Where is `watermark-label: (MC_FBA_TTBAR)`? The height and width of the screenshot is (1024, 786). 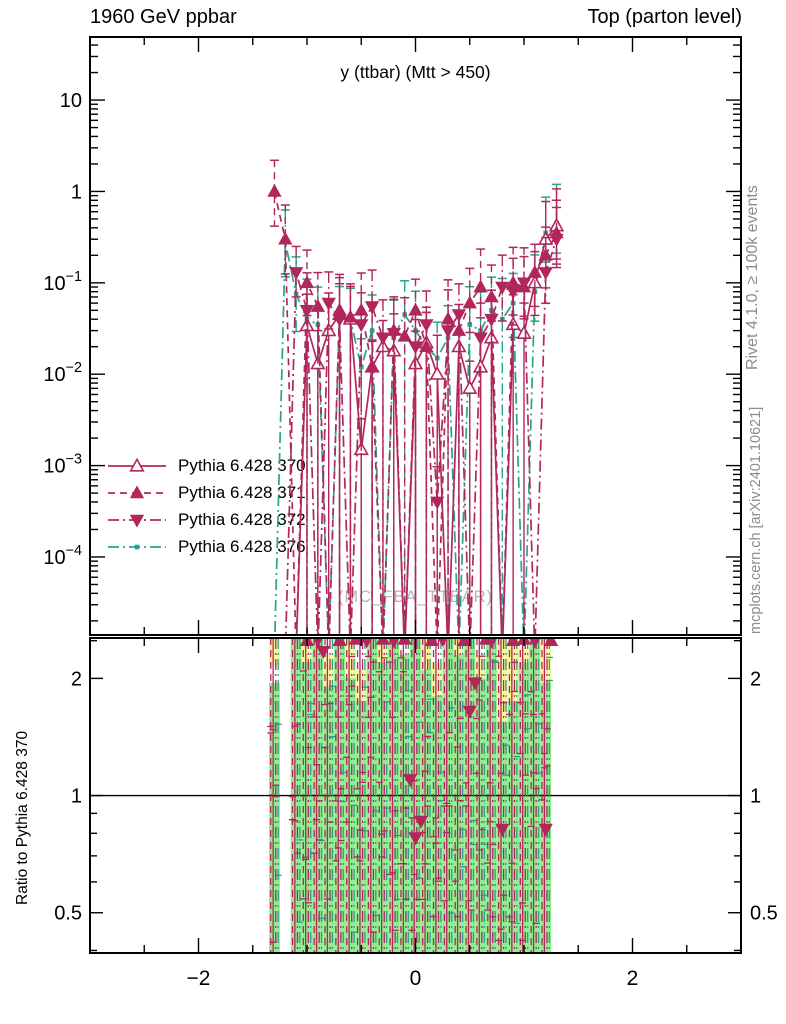
watermark-label: (MC_FBA_TTBAR) is located at coordinates (415, 597).